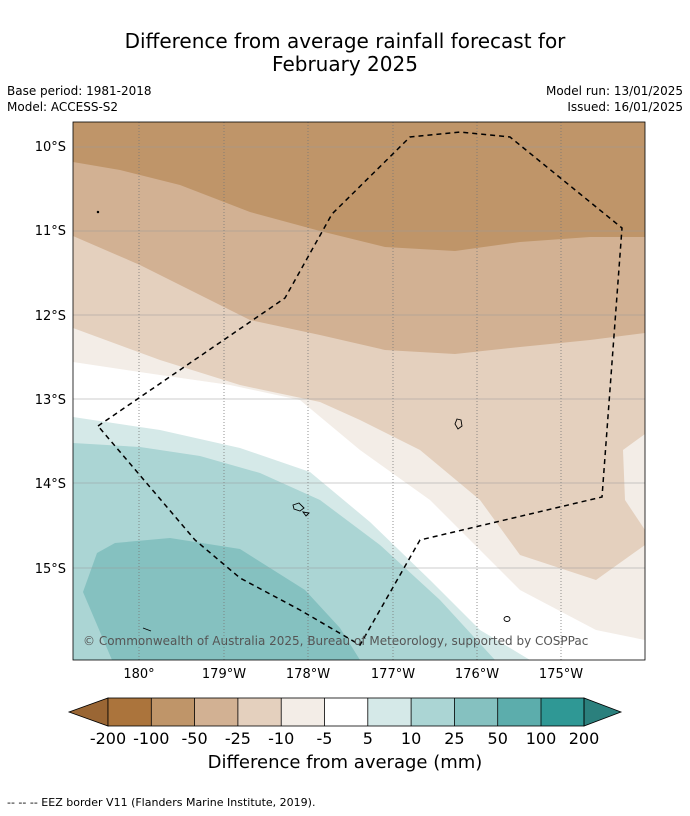 The height and width of the screenshot is (816, 690). Describe the element at coordinates (603, 712) in the screenshot. I see `colorbar-overflow` at that location.